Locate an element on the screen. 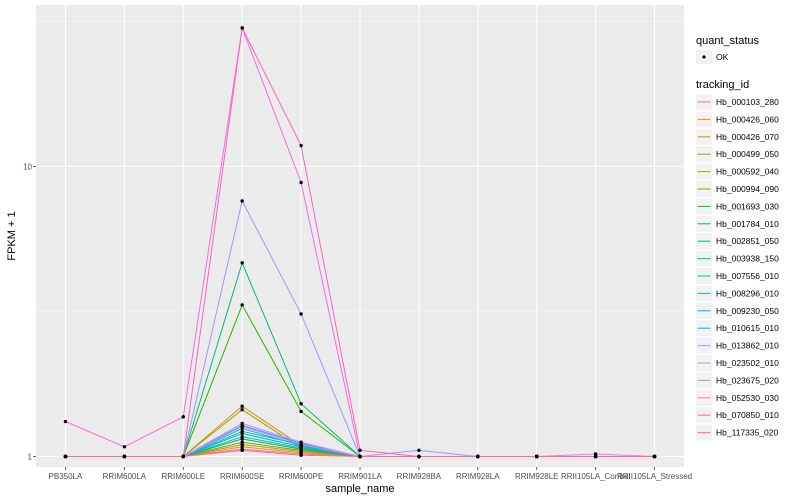 Image resolution: width=800 pixels, height=500 pixels. x-tick-label: PB350LA is located at coordinates (66, 476).